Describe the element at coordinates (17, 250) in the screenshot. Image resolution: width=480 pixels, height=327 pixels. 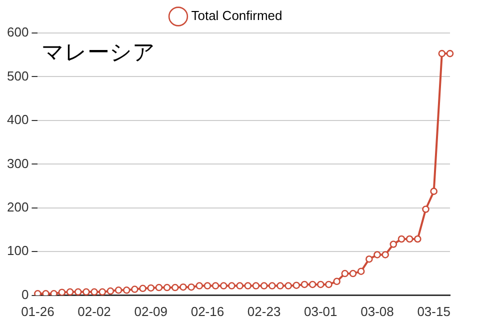
I see `y-tick-label: 100` at that location.